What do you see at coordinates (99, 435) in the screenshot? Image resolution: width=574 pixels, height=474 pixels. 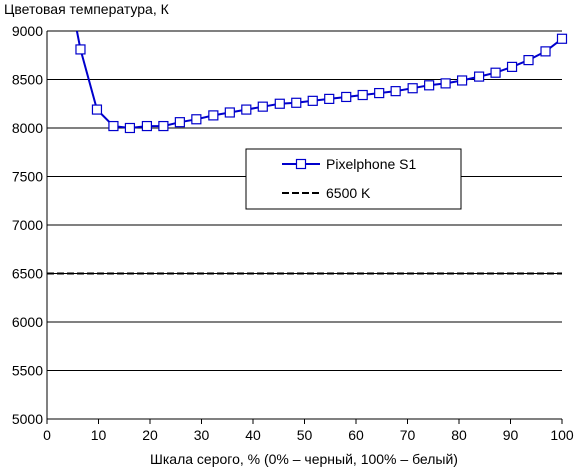 I see `x-tick-label: 10` at bounding box center [99, 435].